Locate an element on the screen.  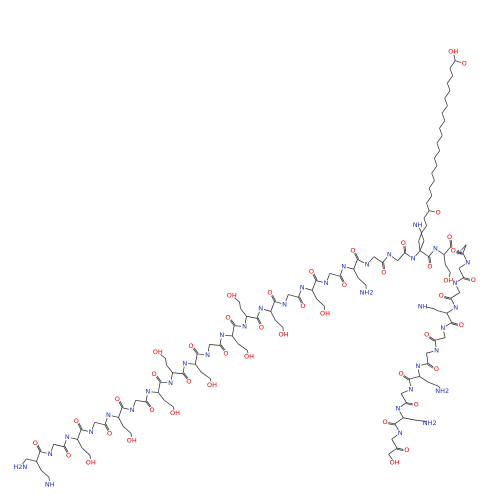
atom-label: NH is located at coordinates (50, 484).